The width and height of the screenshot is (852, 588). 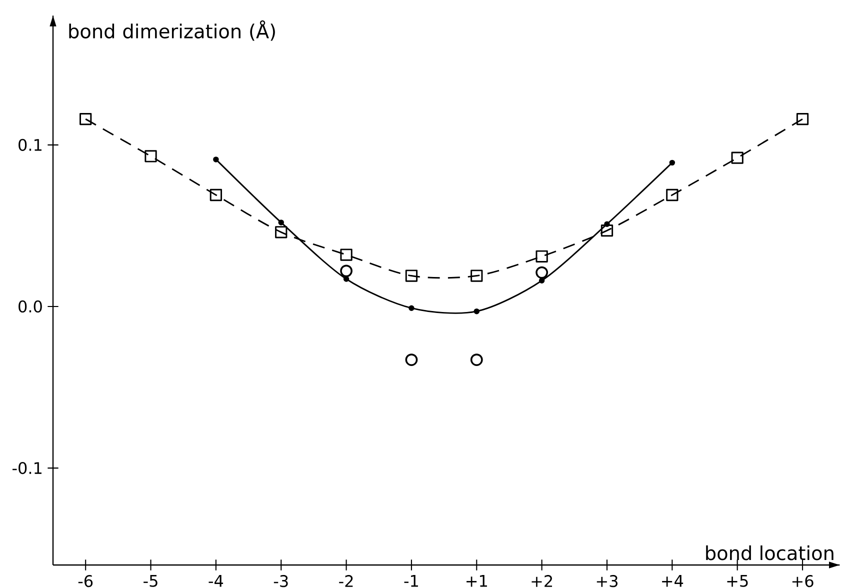 I want to click on y-tick-label: 0.0, so click(x=30, y=306).